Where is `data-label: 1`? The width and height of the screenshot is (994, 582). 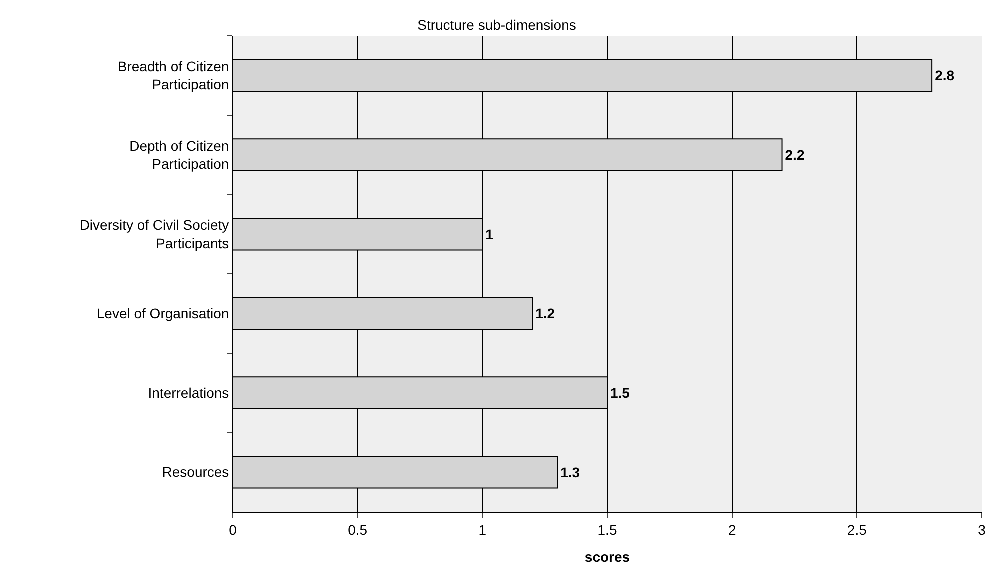
data-label: 1 is located at coordinates (490, 234).